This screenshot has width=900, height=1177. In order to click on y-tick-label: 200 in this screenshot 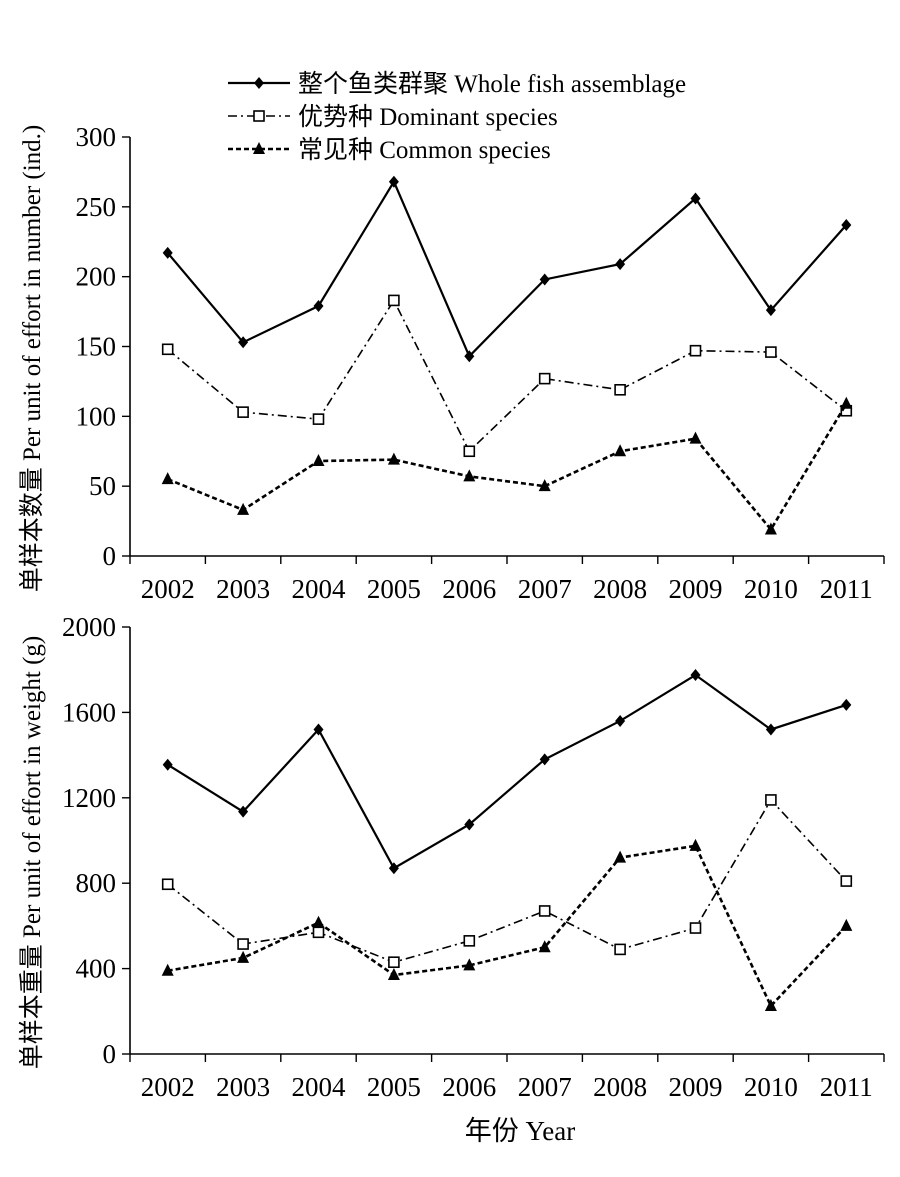, I will do `click(96, 277)`.